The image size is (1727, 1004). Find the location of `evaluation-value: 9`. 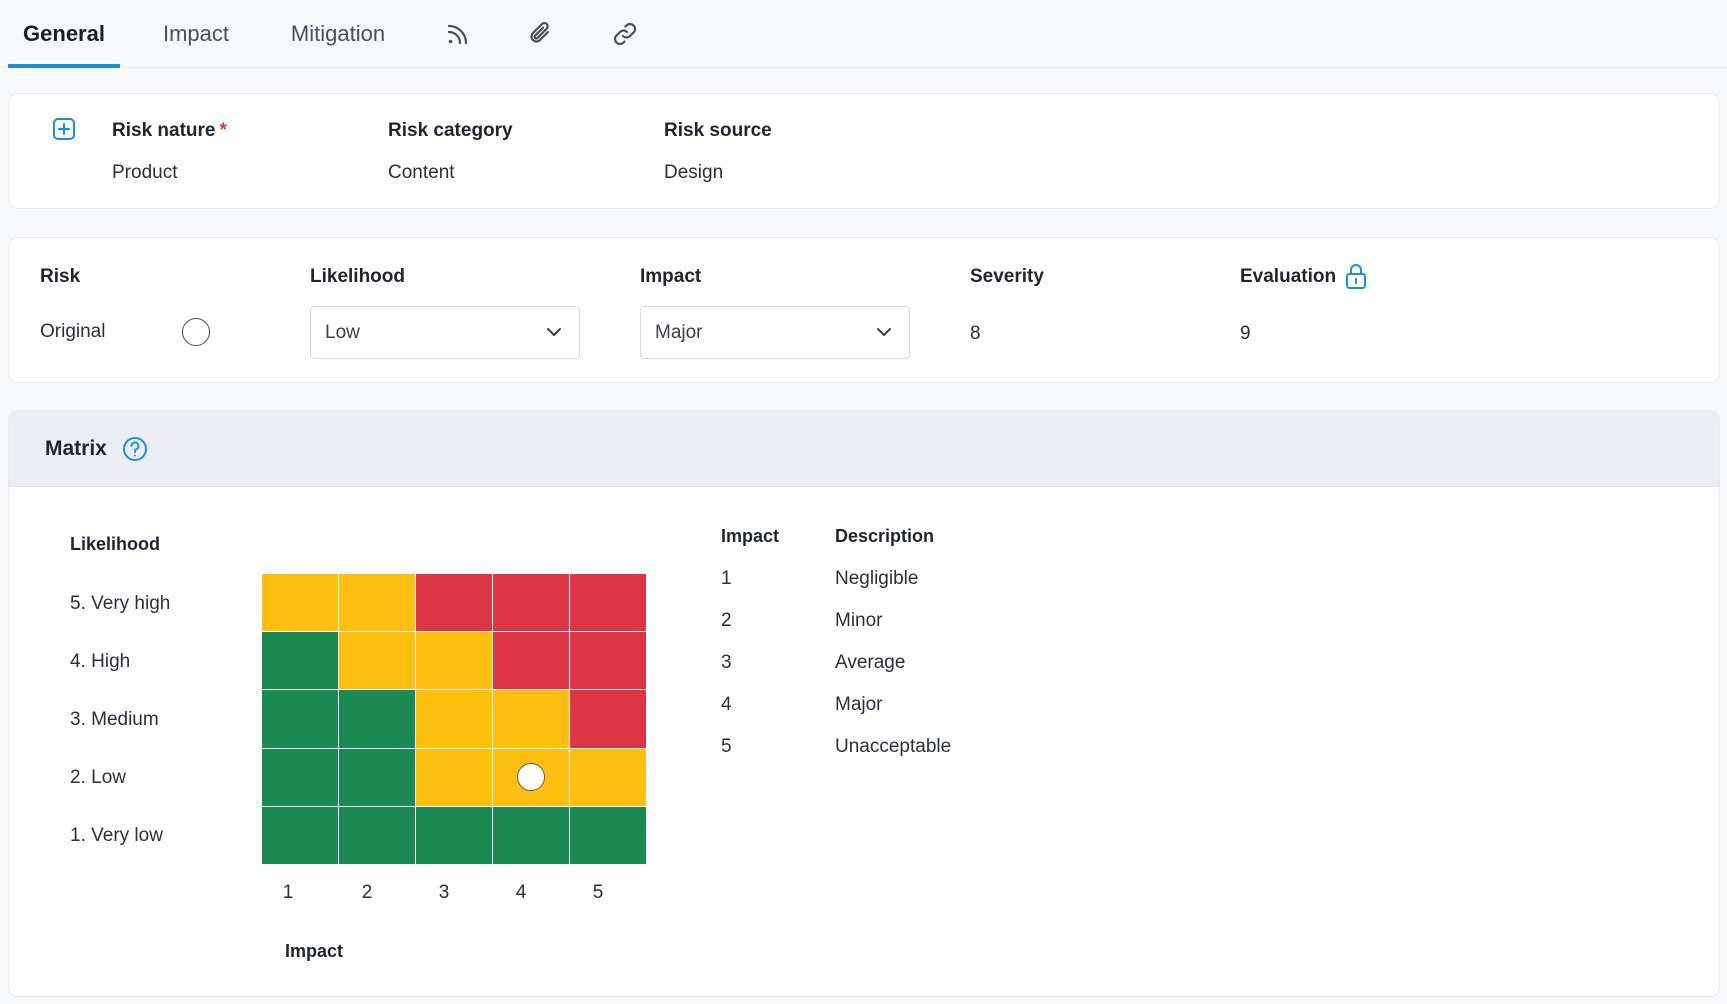

evaluation-value: 9 is located at coordinates (1245, 333).